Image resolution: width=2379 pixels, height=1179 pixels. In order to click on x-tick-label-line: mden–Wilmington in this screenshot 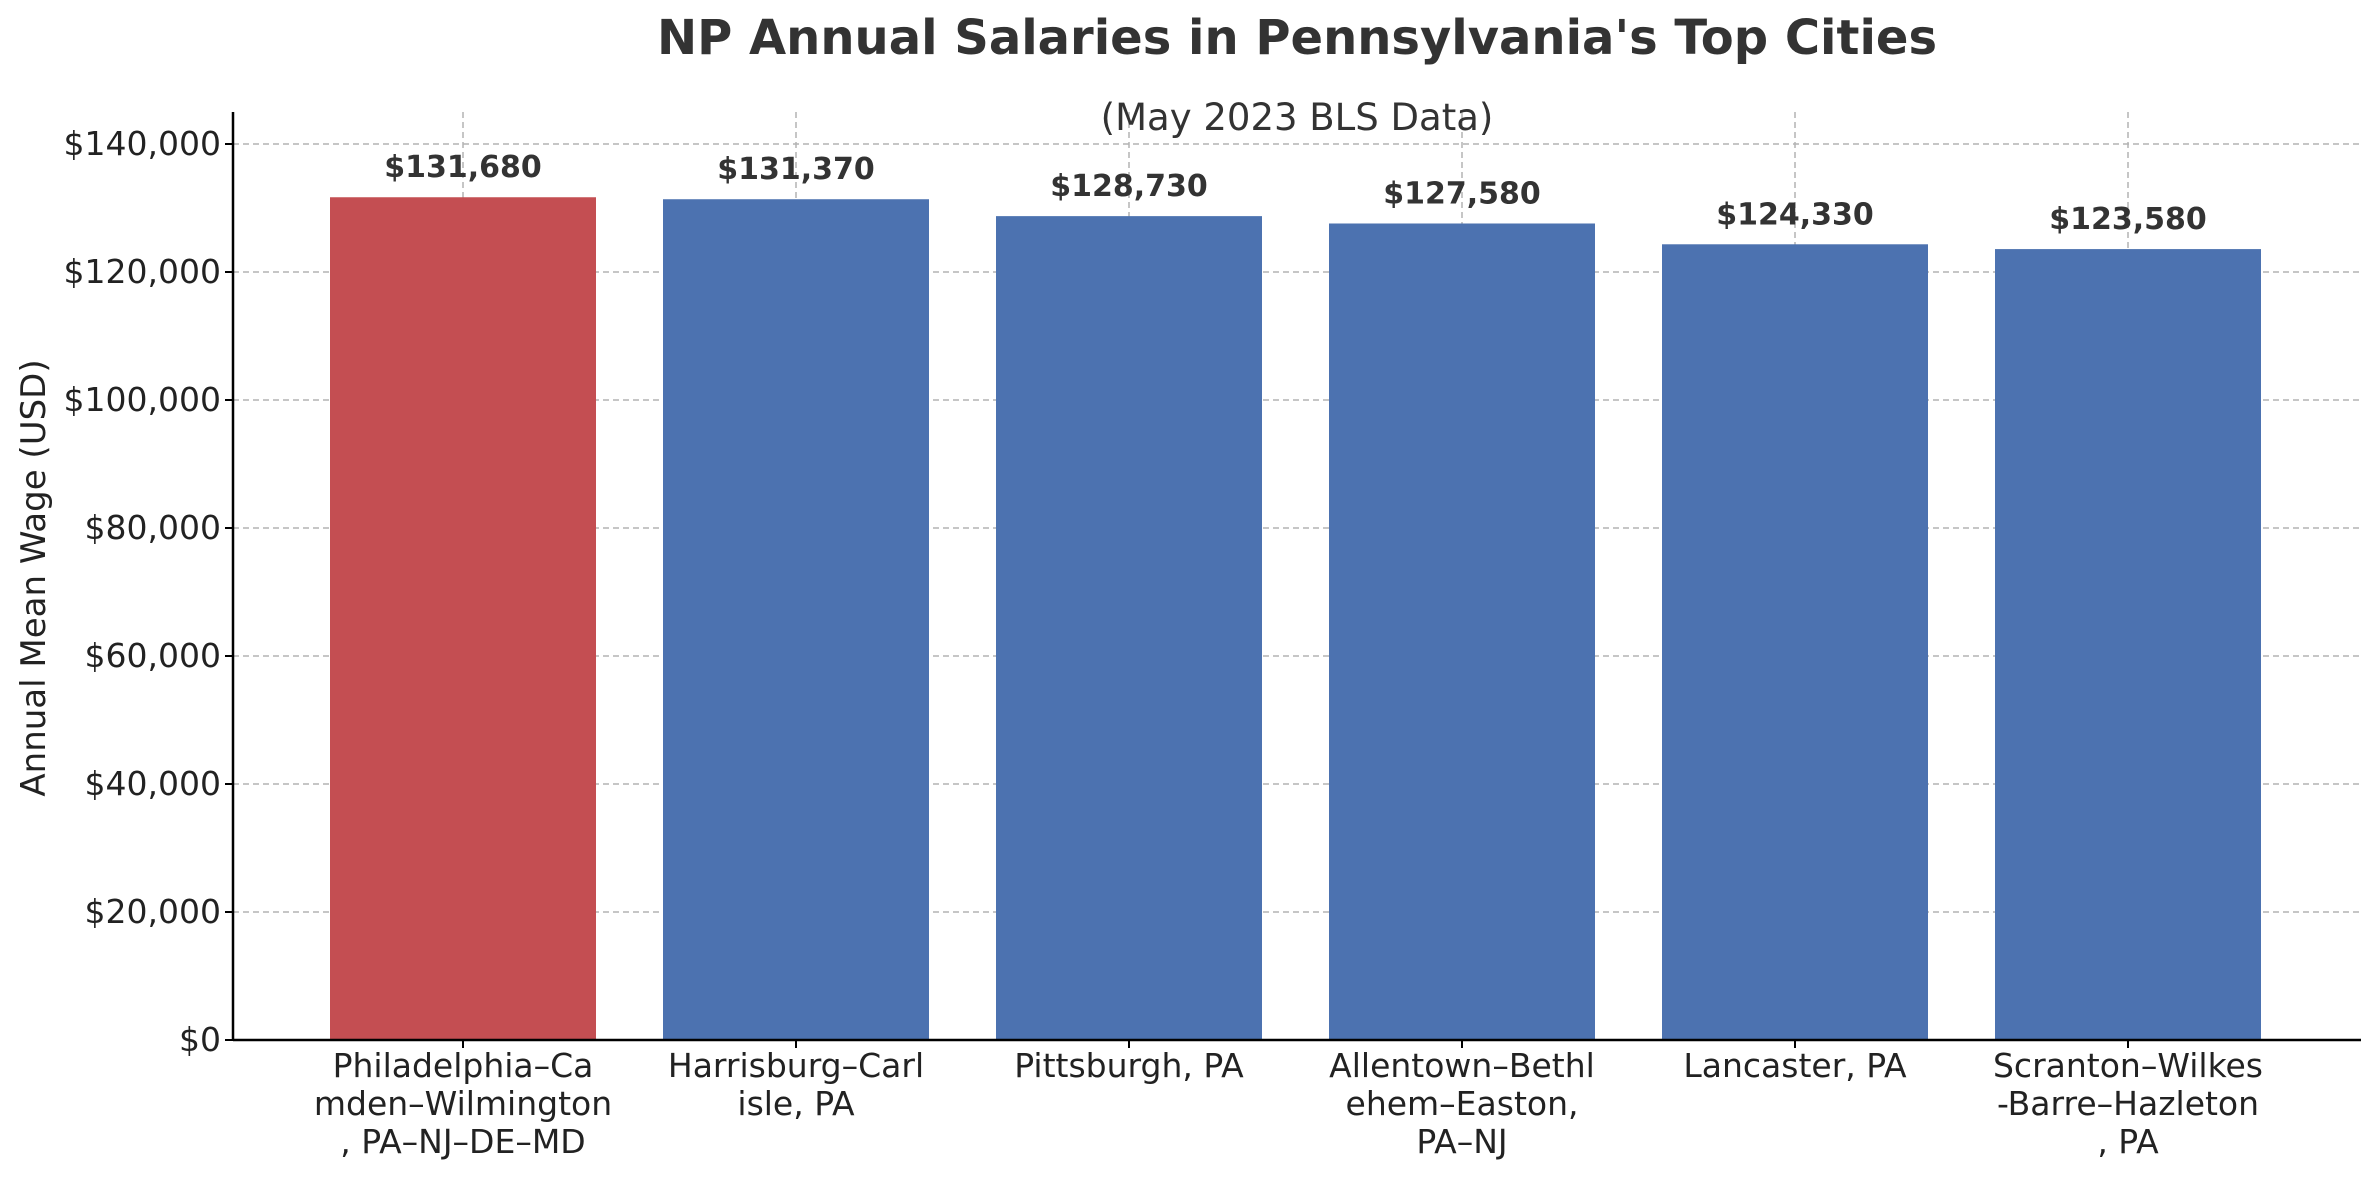, I will do `click(463, 1103)`.